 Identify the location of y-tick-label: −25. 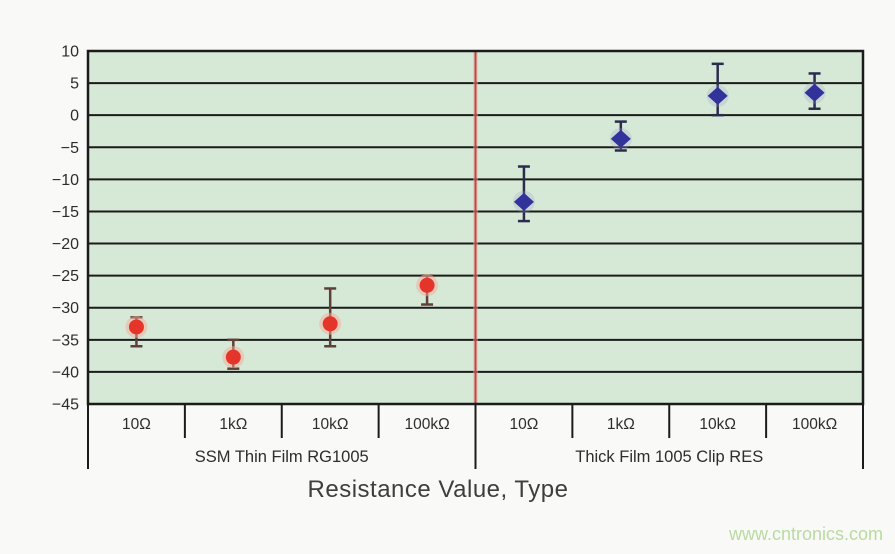
(65, 276).